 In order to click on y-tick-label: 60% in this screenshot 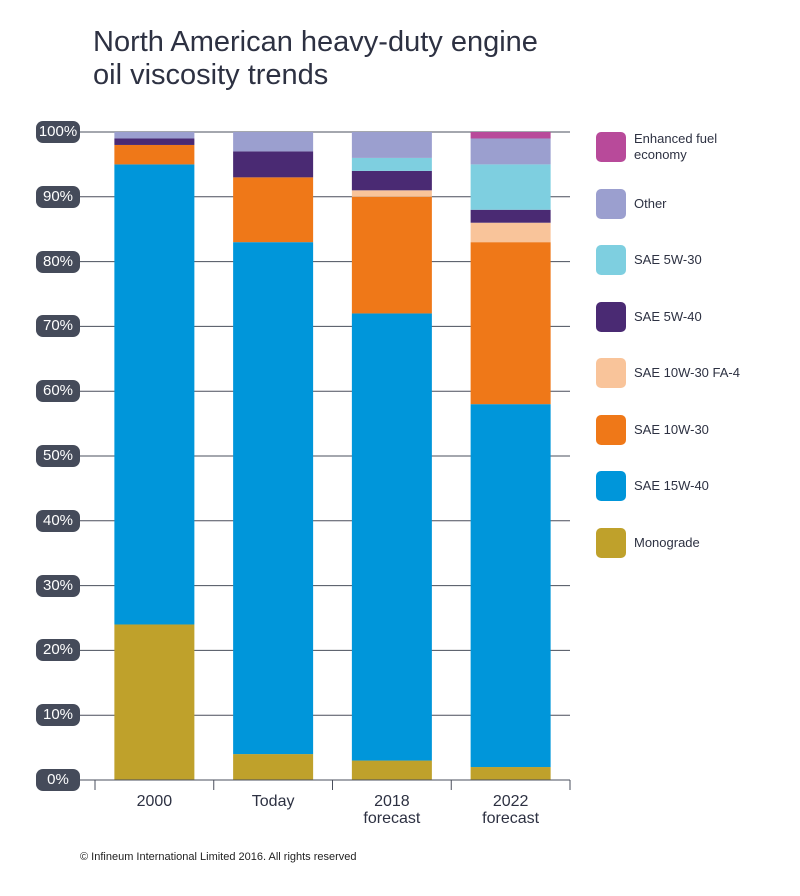, I will do `click(58, 391)`.